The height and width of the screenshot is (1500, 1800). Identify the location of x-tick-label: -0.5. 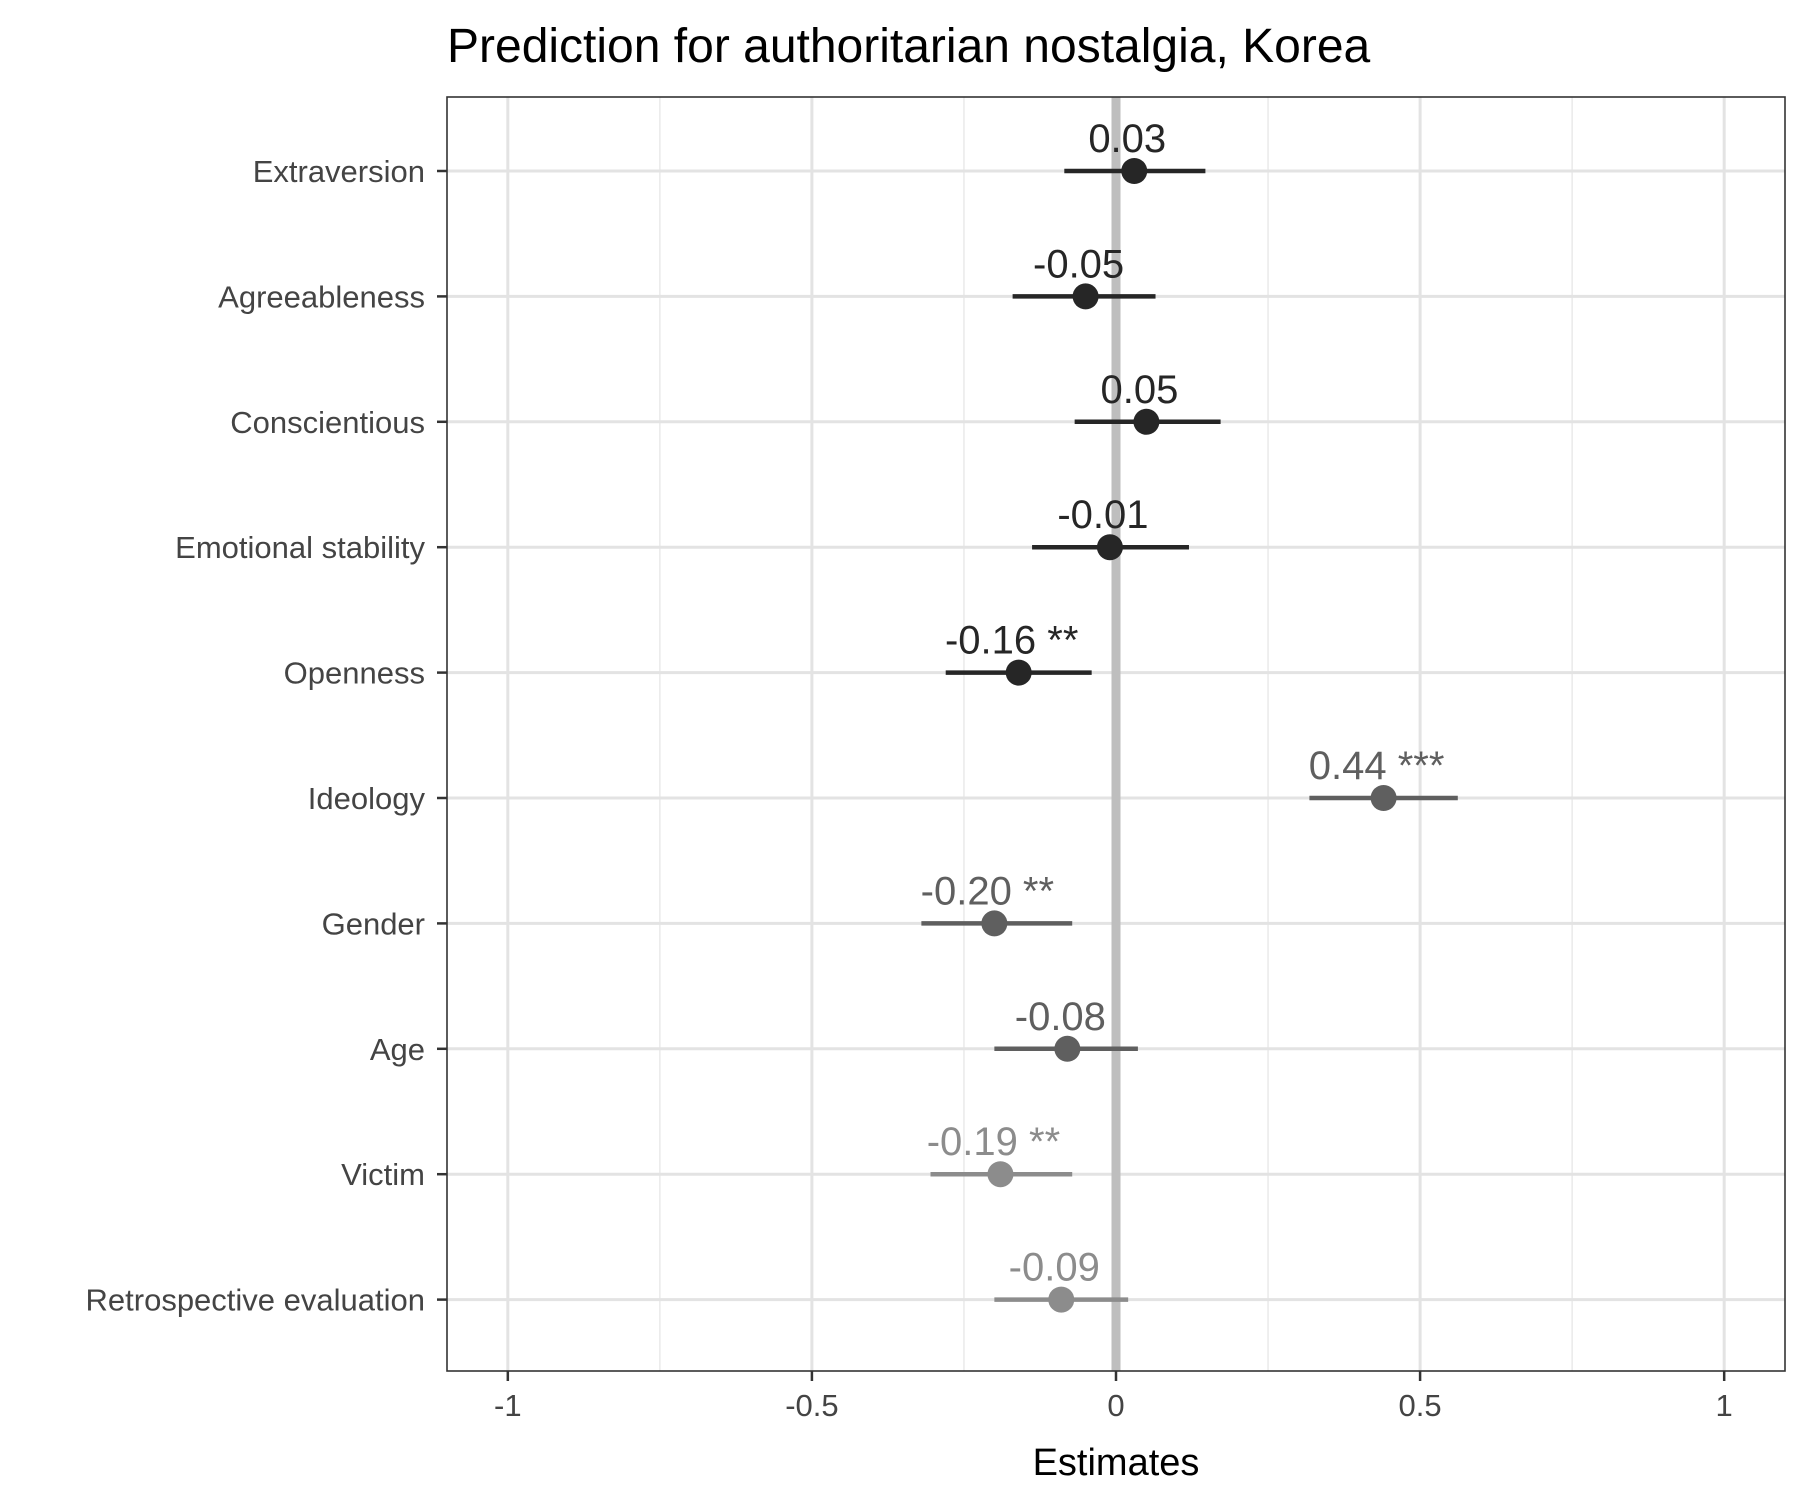
(811, 1405).